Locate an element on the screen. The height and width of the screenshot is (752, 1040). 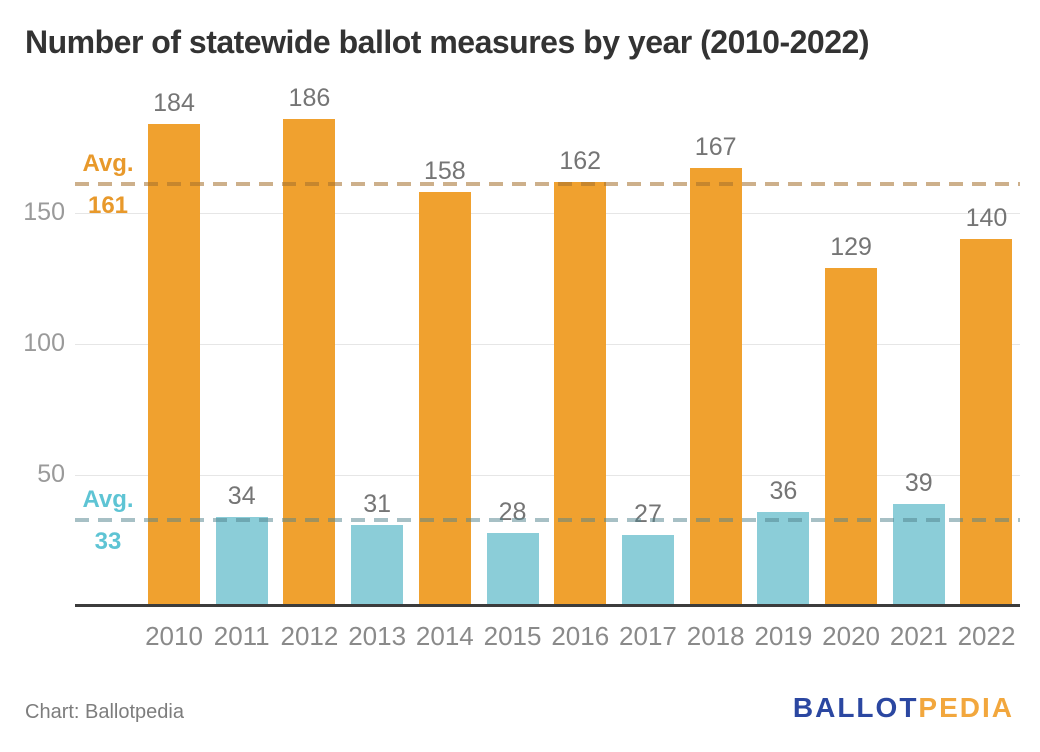
x-axis-label: 2021 is located at coordinates (918, 636).